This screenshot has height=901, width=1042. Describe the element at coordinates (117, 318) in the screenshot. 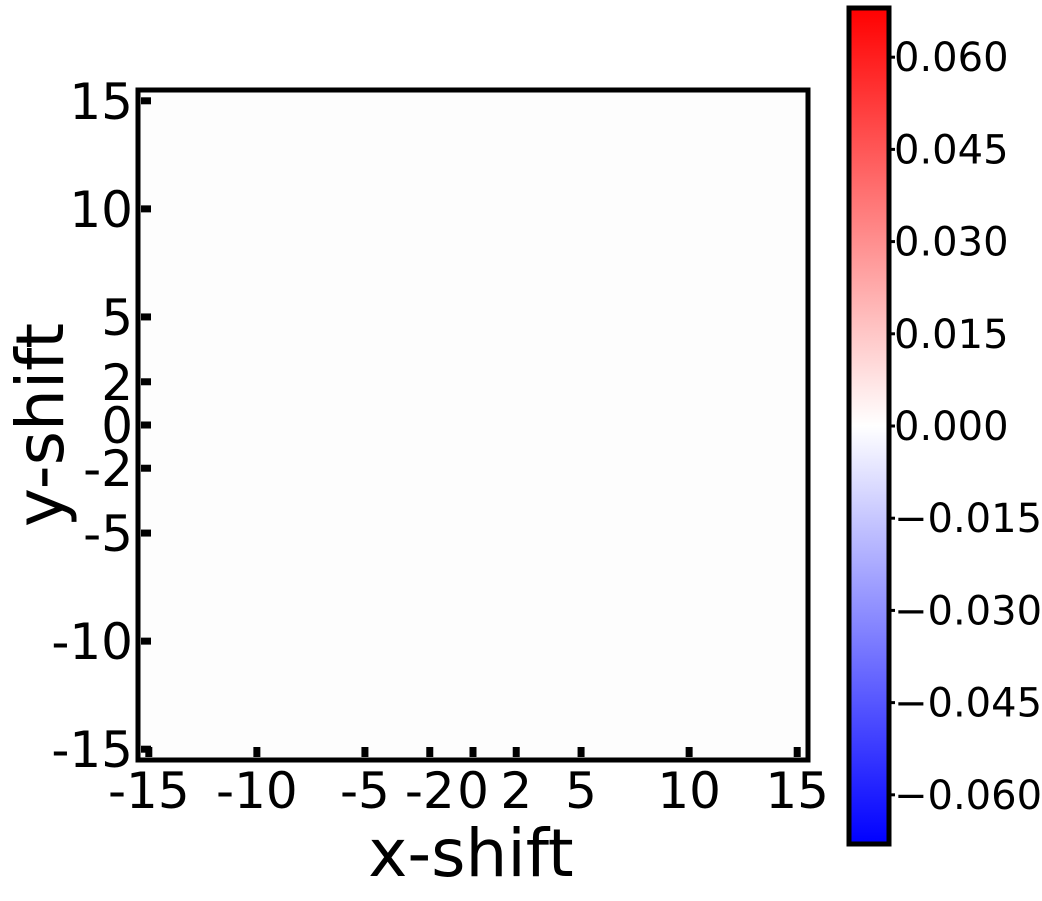

I see `y-tick-label: 5` at that location.